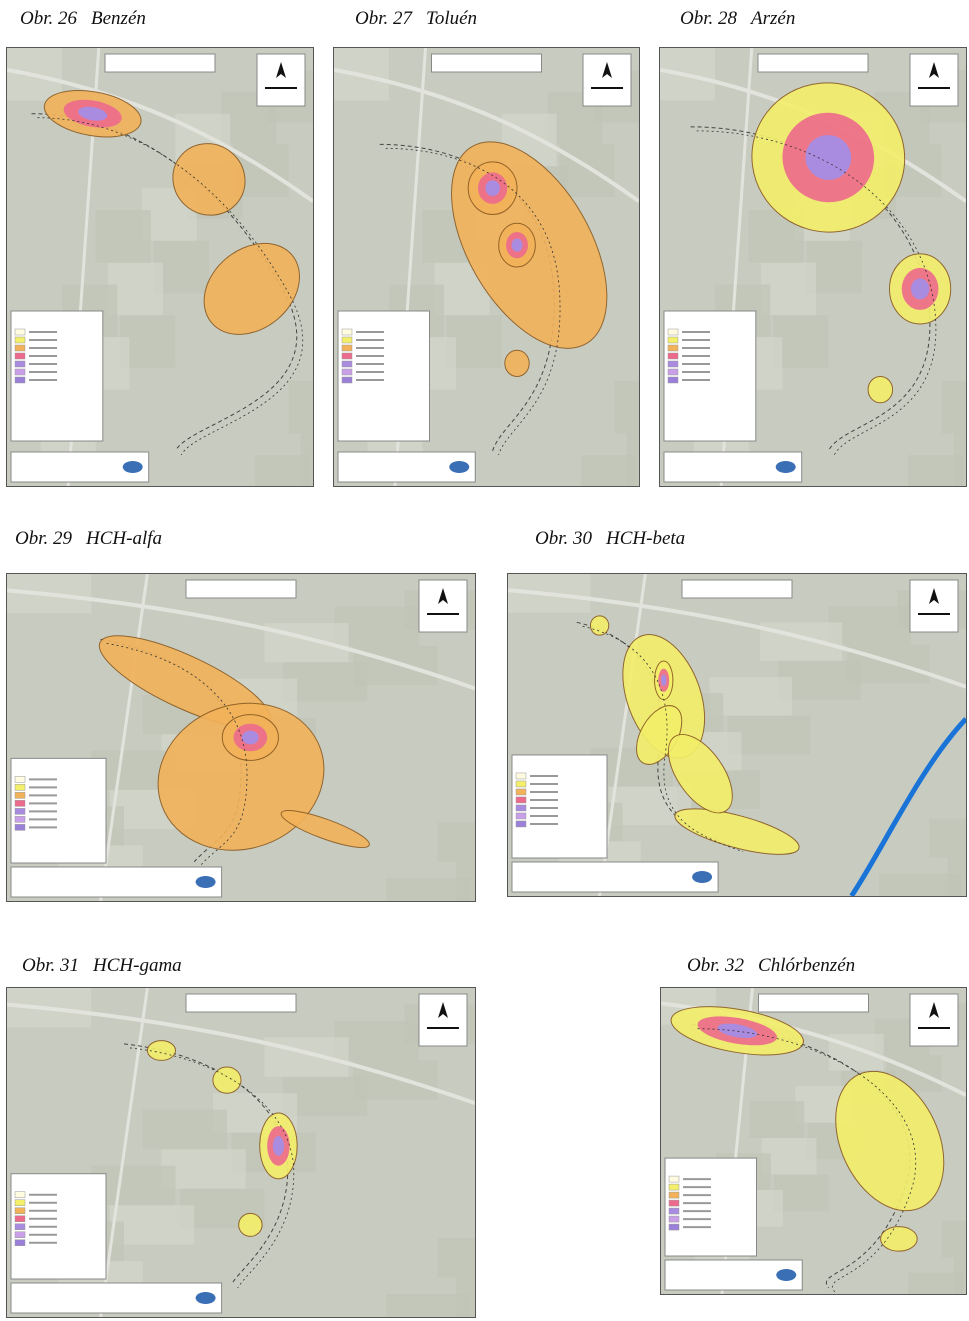  I want to click on figure-name: Chlórbenzén, so click(807, 965).